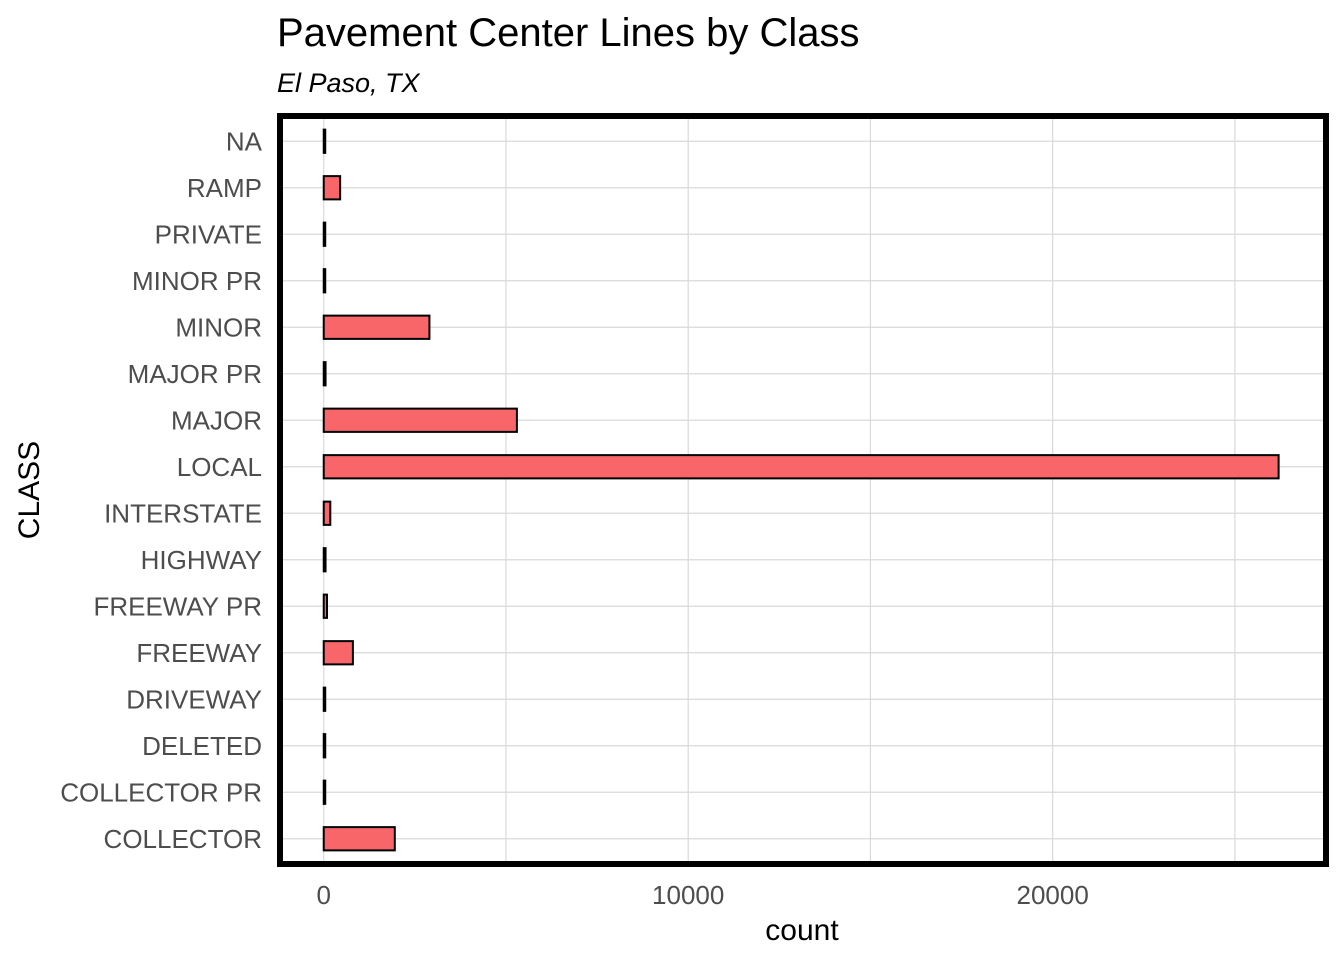  What do you see at coordinates (801, 467) in the screenshot?
I see `bar-local` at bounding box center [801, 467].